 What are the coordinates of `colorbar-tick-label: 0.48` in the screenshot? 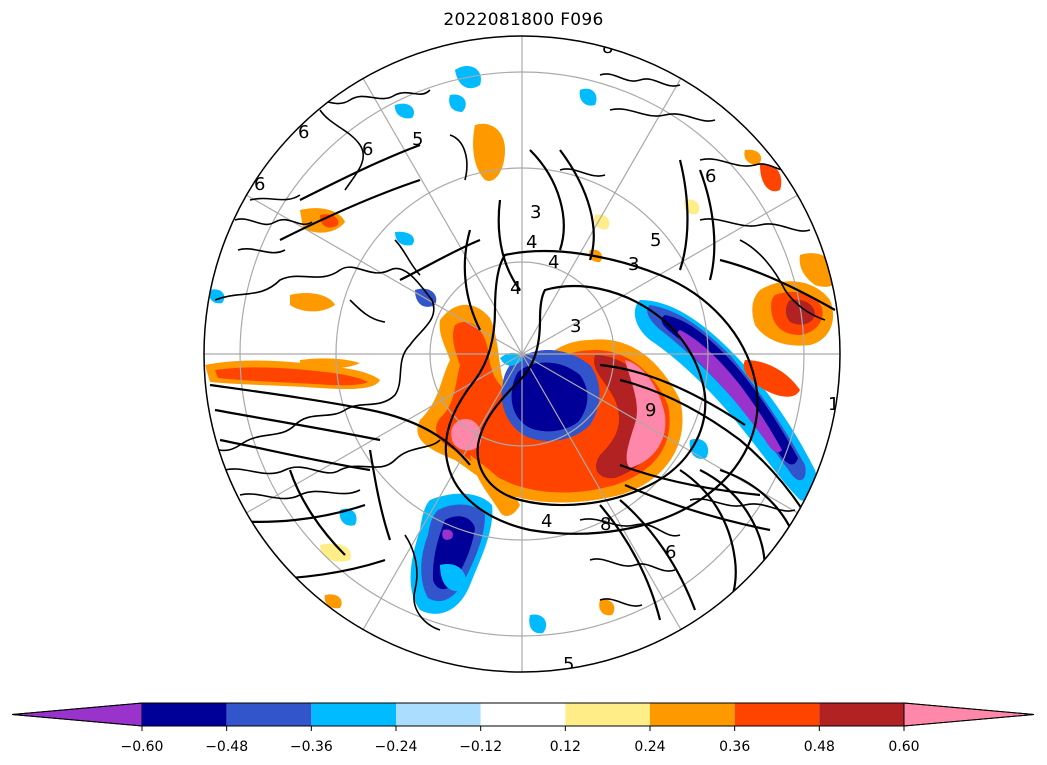 It's located at (819, 747).